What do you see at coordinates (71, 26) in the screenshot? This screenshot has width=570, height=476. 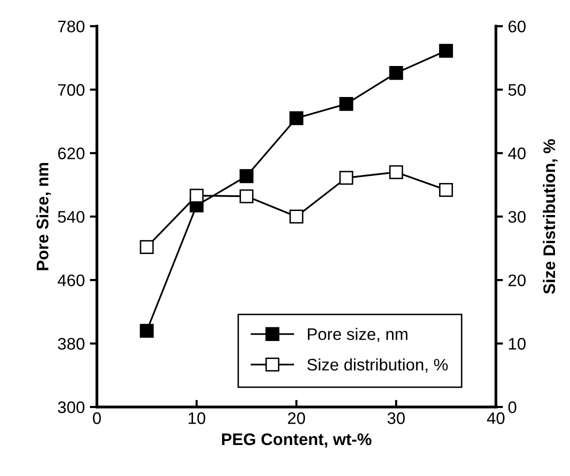 I see `y-tick-label: 780` at bounding box center [71, 26].